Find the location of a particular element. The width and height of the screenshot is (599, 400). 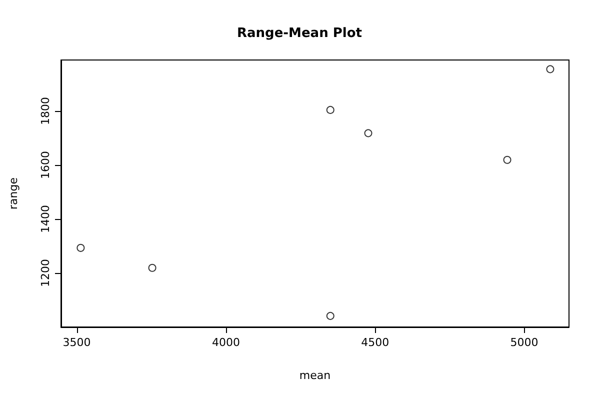

y-axis-title: range is located at coordinates (13, 193).